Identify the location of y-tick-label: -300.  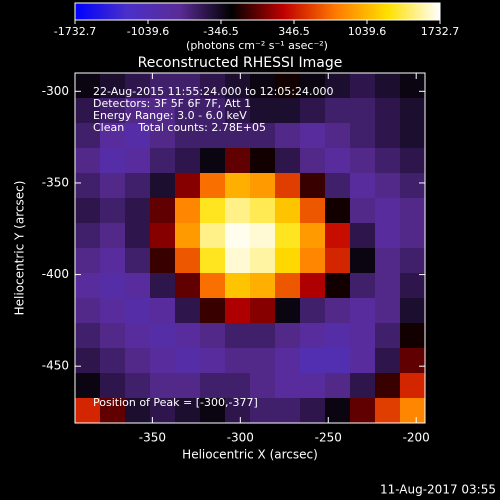
(55, 91).